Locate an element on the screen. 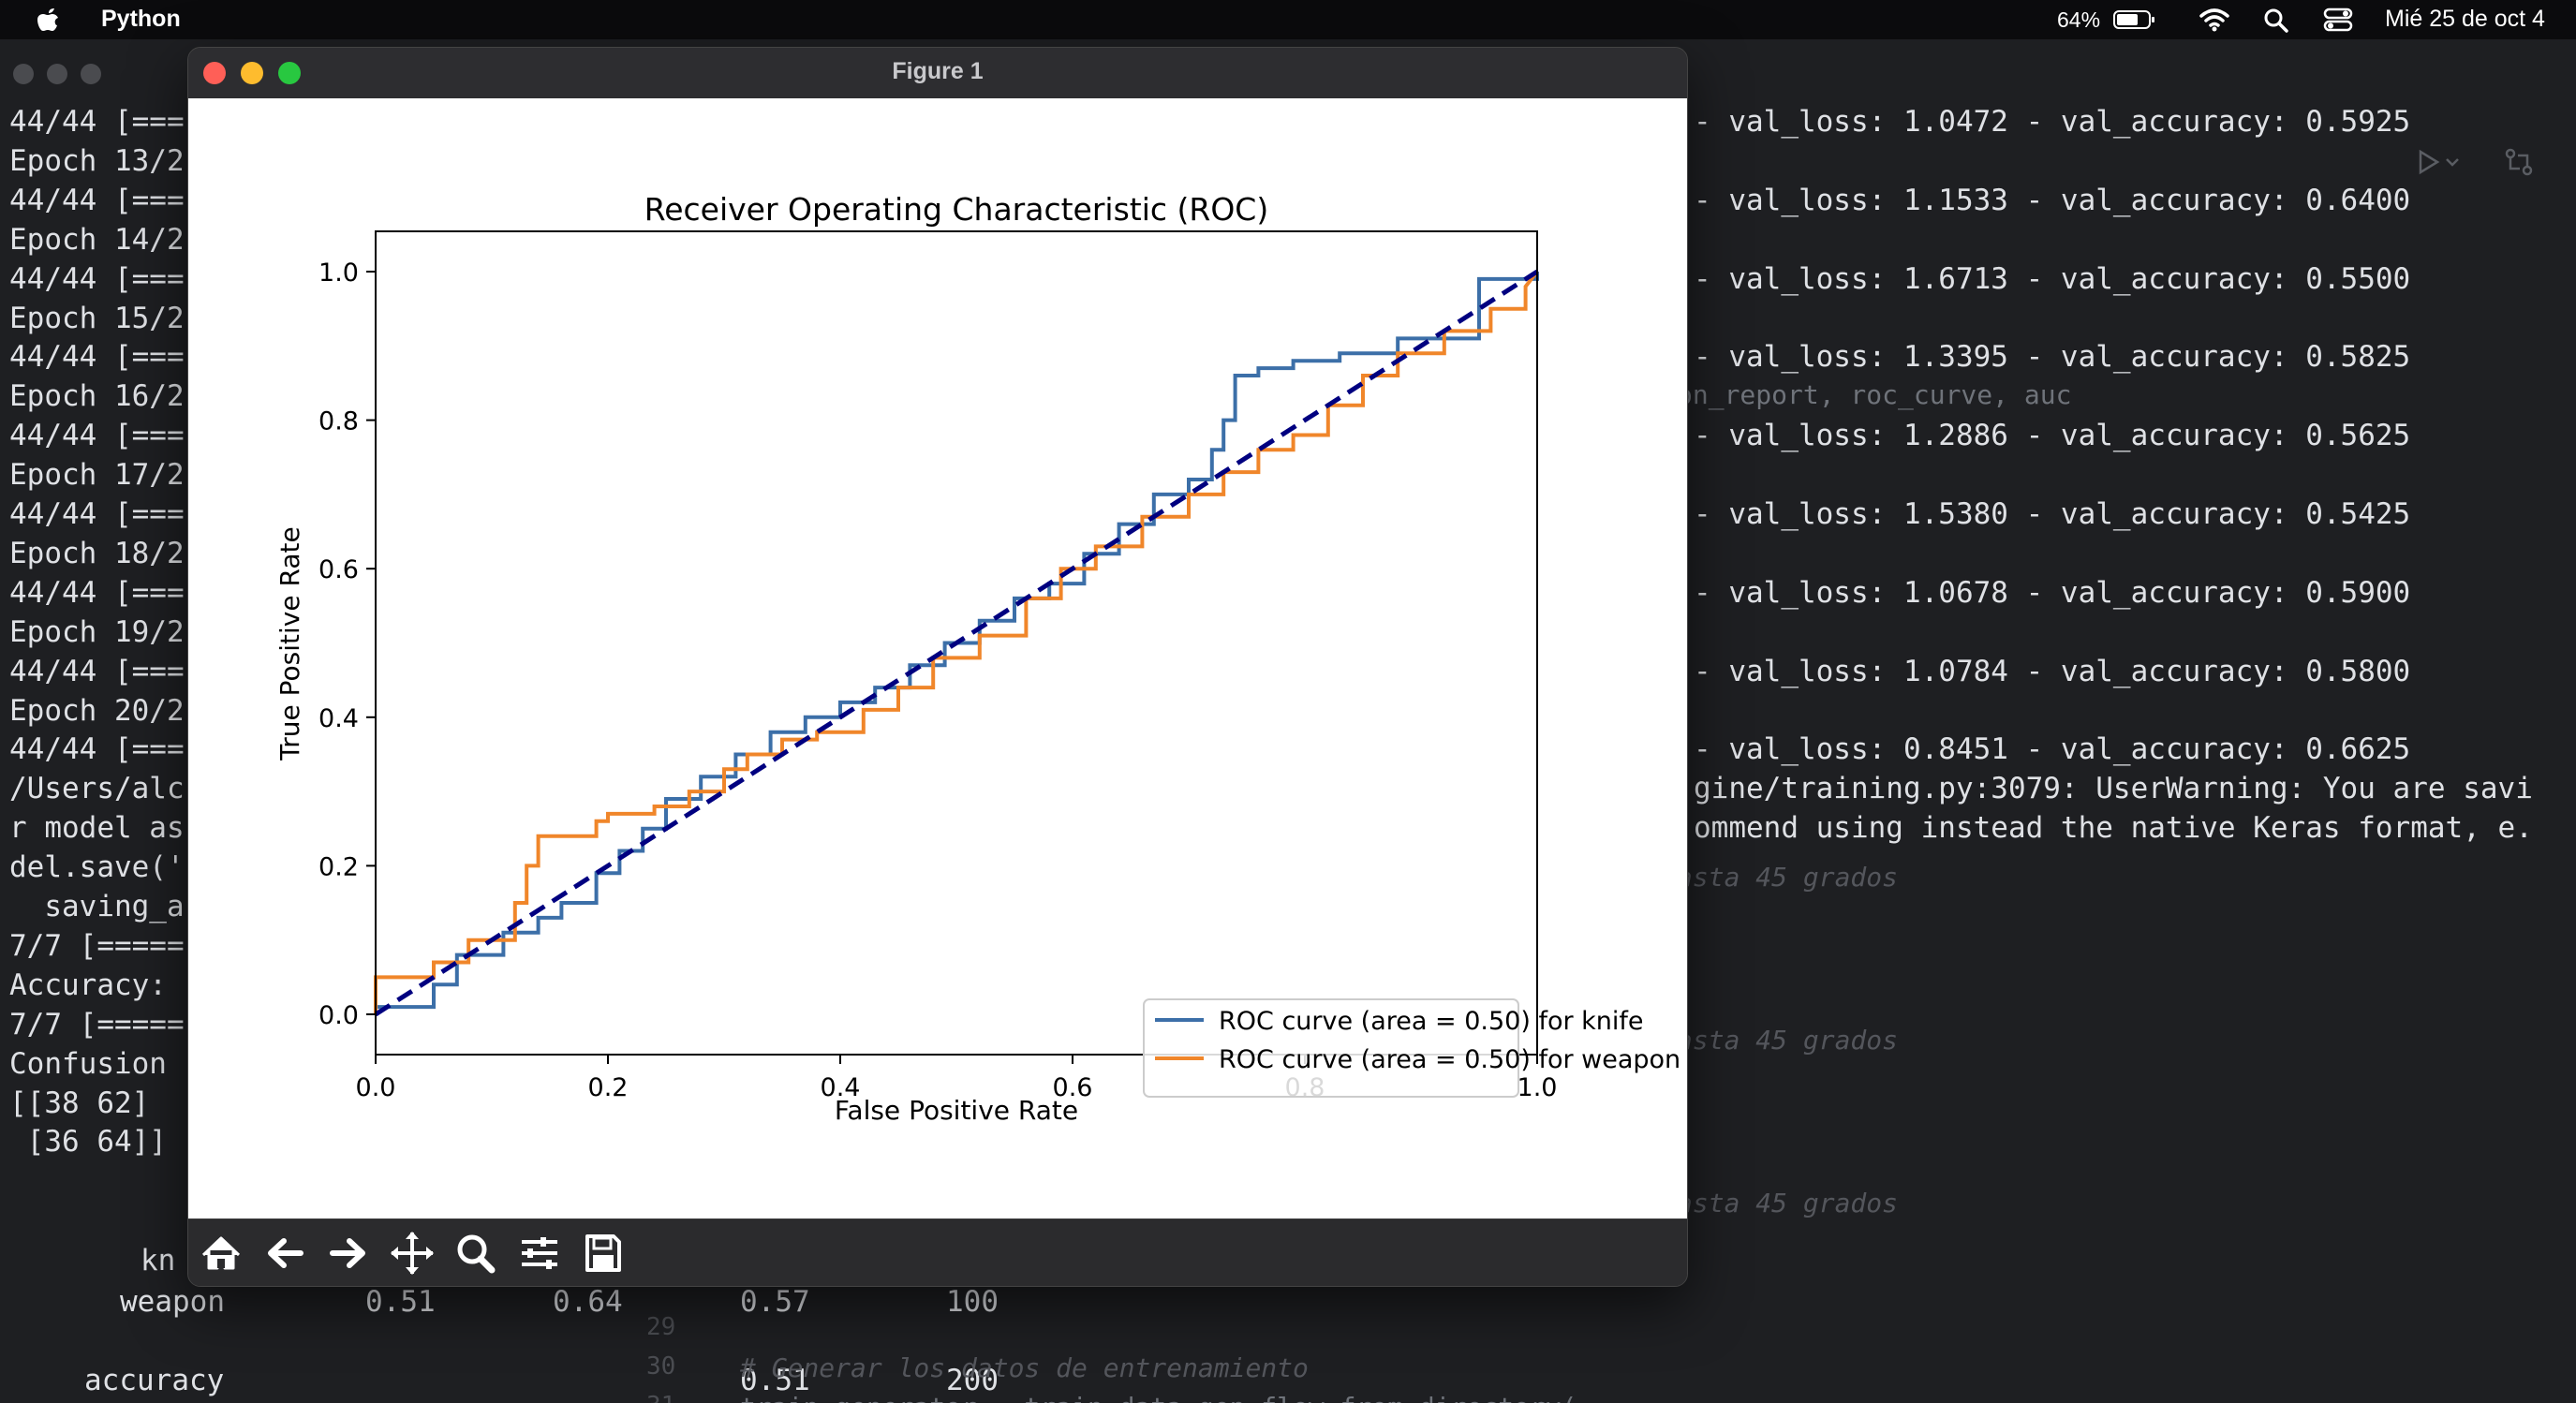 The image size is (2576, 1403). save-figure-button is located at coordinates (603, 1253).